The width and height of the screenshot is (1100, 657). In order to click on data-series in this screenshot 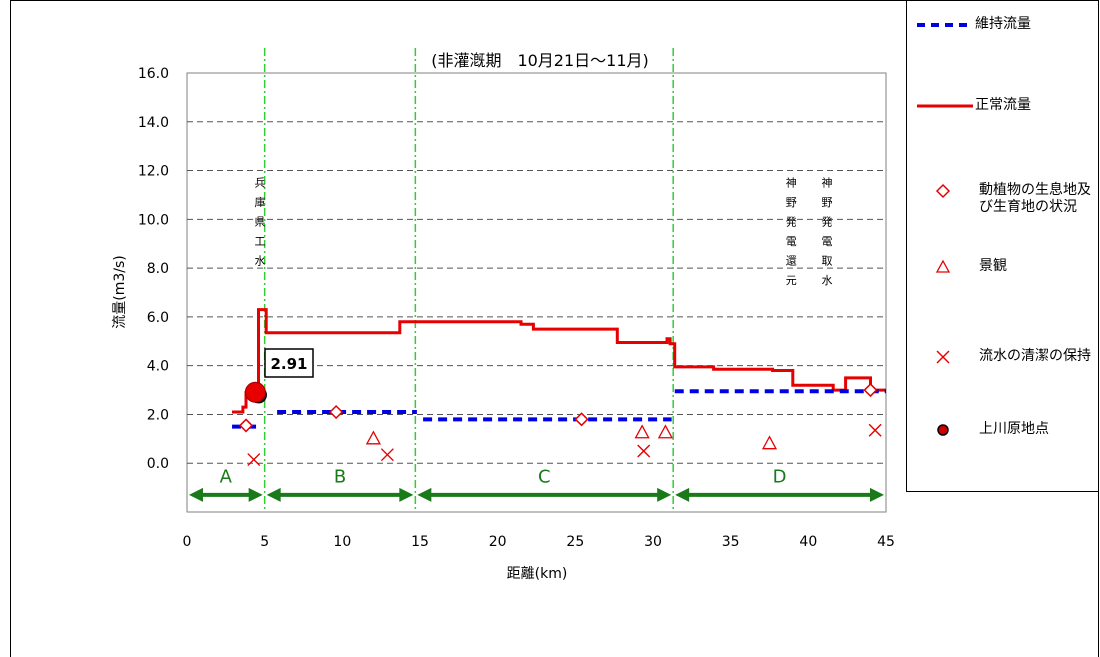, I will do `click(559, 387)`.